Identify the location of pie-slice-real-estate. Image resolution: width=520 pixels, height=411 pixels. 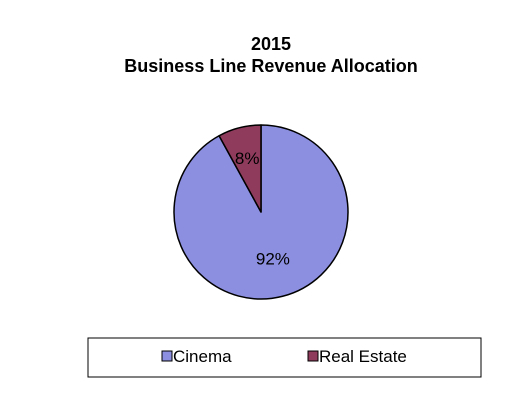
(240, 168).